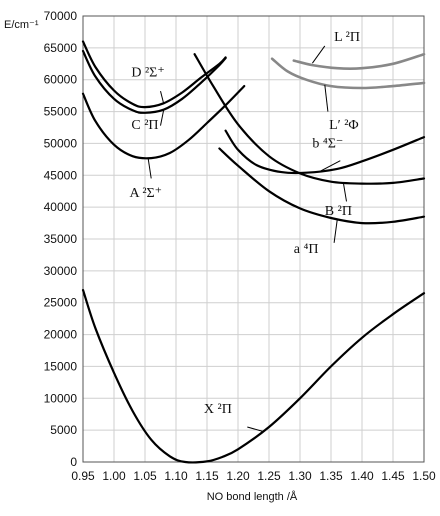  I want to click on y-tick-label: 5000, so click(63, 430).